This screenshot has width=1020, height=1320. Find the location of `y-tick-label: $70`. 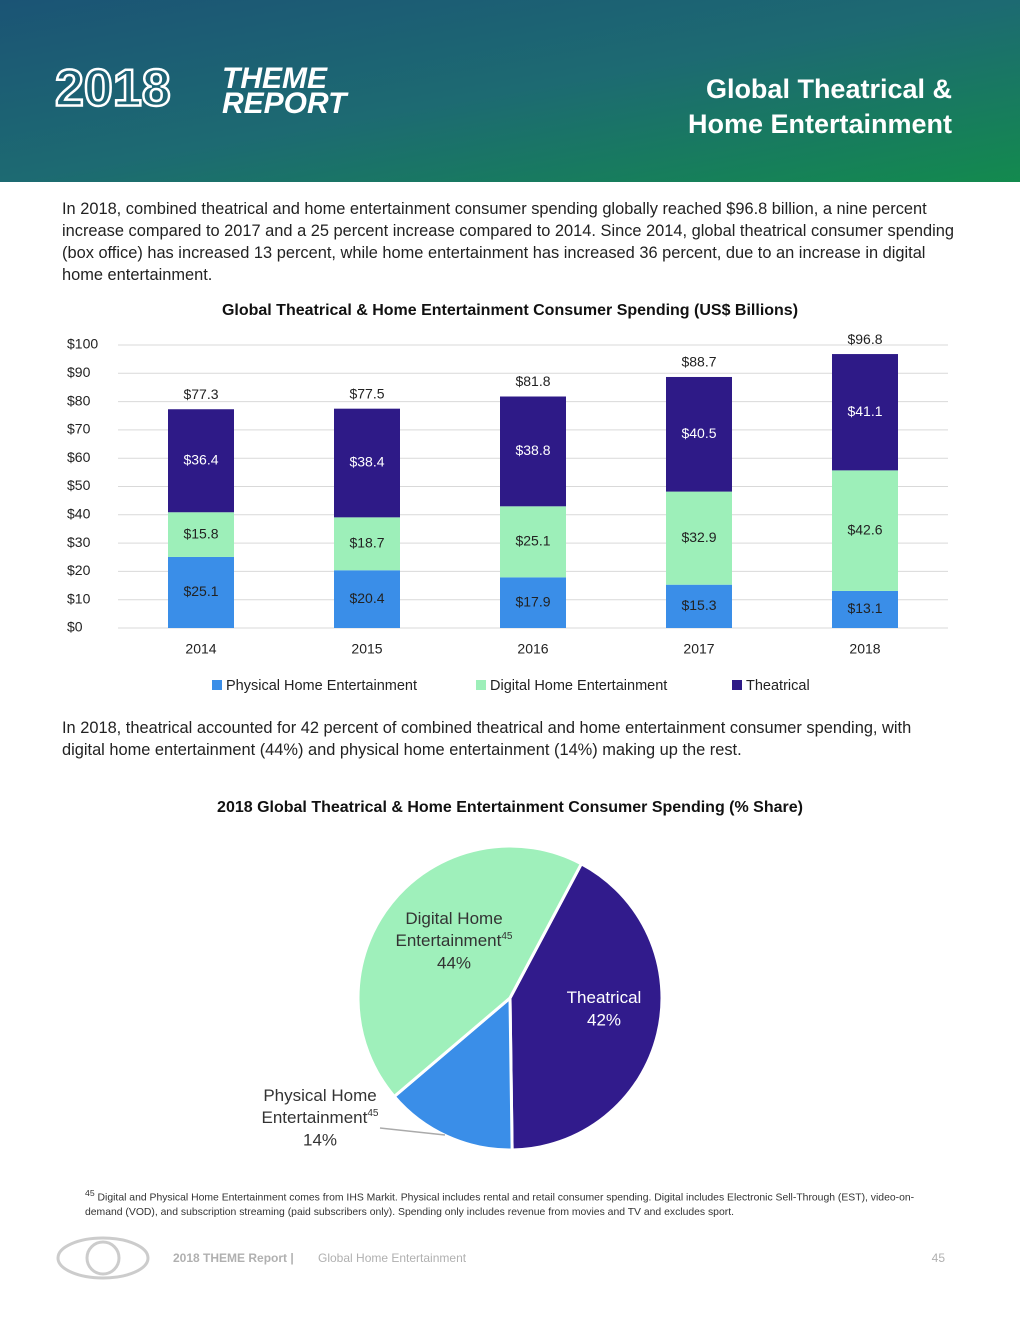

y-tick-label: $70 is located at coordinates (79, 429).